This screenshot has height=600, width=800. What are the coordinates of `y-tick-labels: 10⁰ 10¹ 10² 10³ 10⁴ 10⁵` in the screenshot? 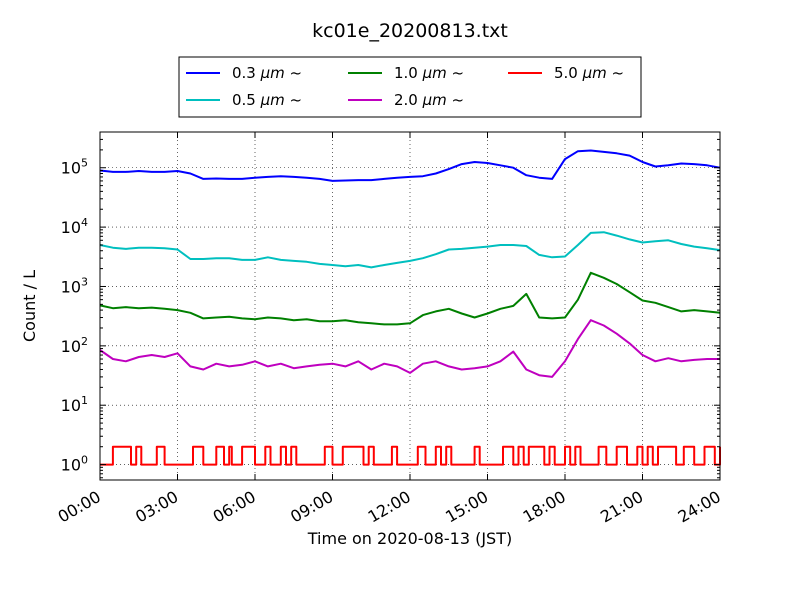 It's located at (74, 316).